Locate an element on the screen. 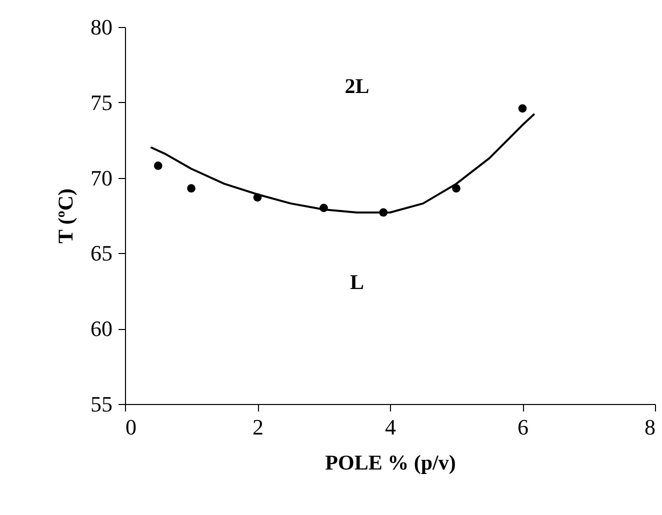 The image size is (662, 515). x-tick-label: 4 is located at coordinates (390, 427).